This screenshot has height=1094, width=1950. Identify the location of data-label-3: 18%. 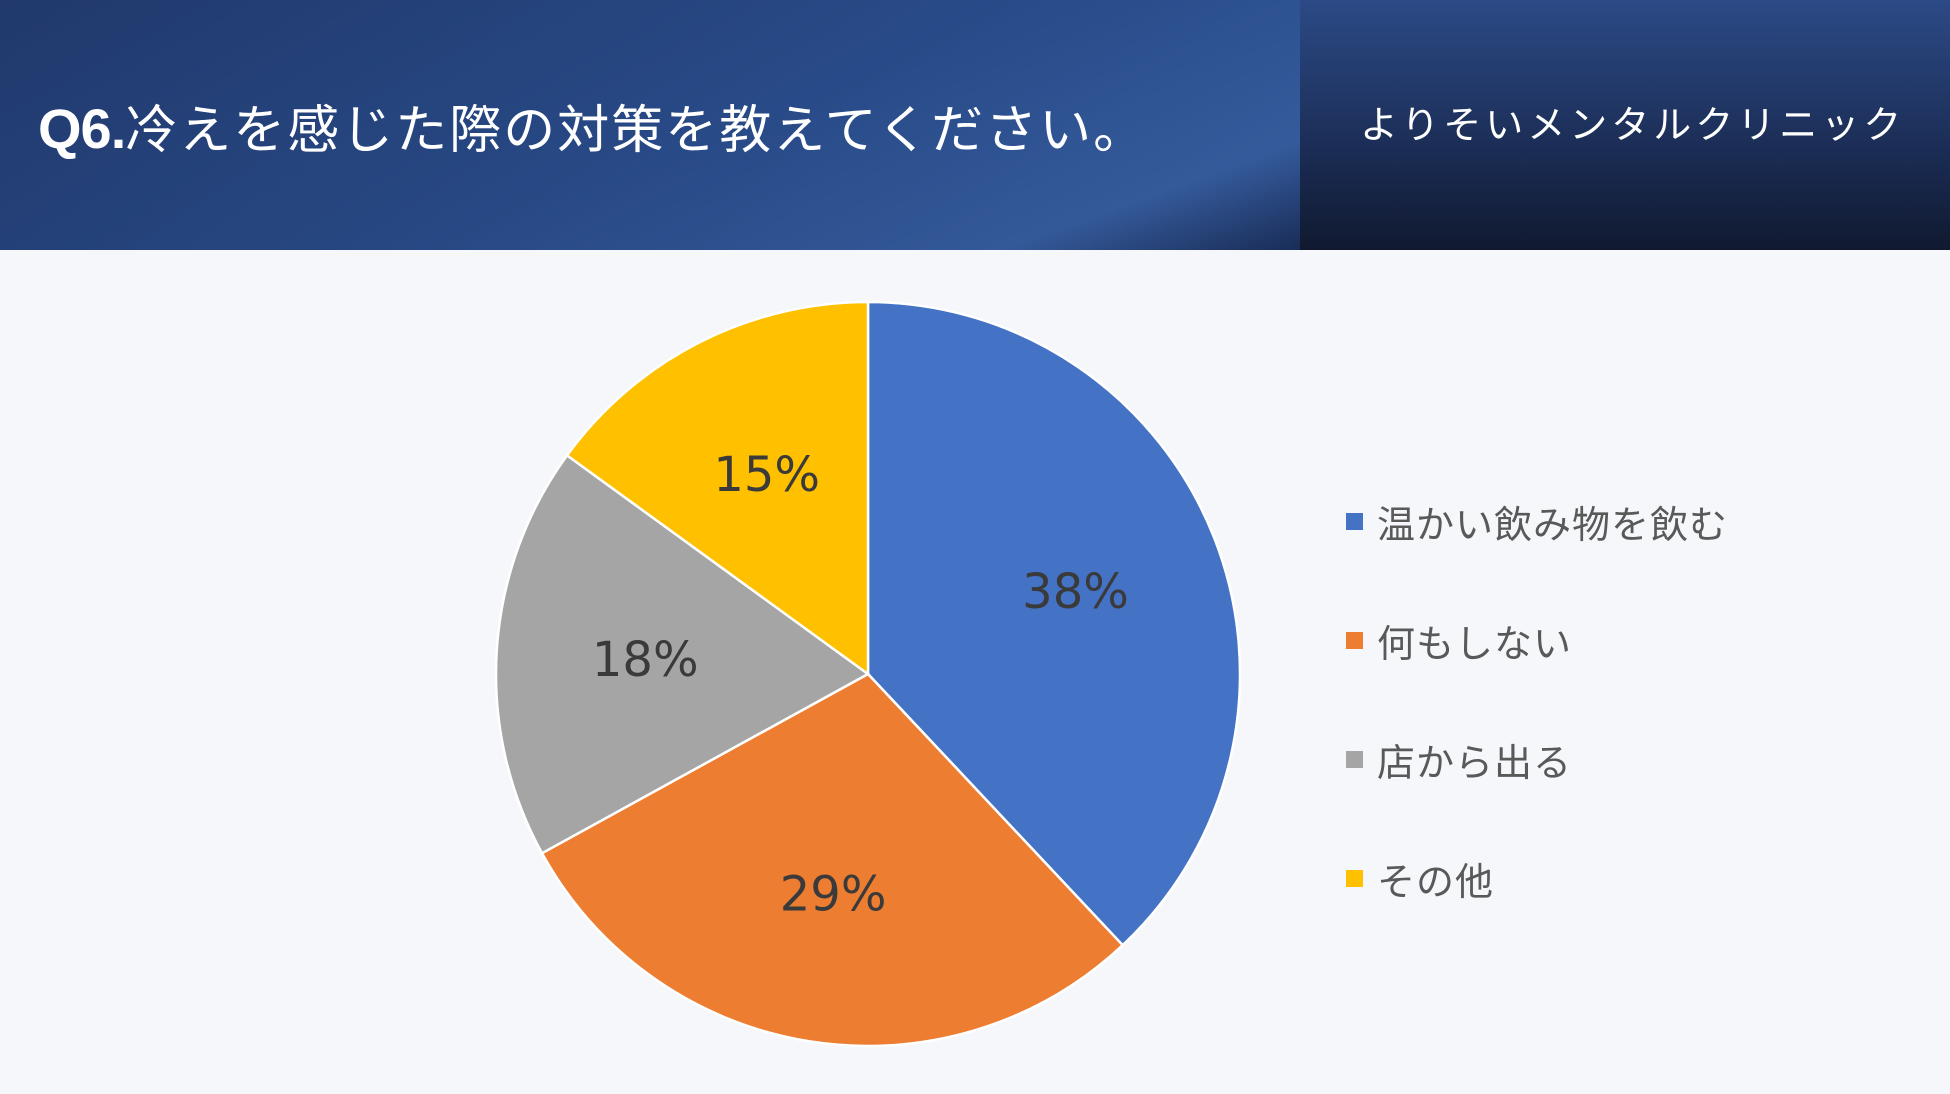
(645, 660).